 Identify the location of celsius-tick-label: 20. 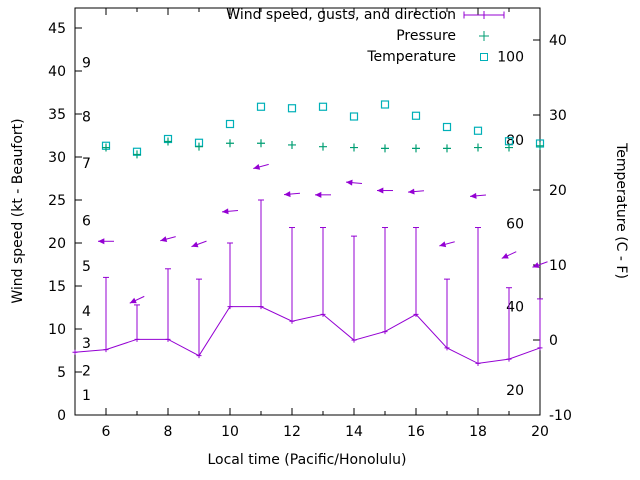
(558, 191).